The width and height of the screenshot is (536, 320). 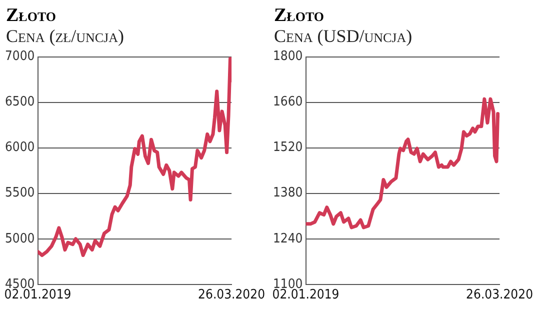 What do you see at coordinates (19, 148) in the screenshot?
I see `y-tick-label: 6000` at bounding box center [19, 148].